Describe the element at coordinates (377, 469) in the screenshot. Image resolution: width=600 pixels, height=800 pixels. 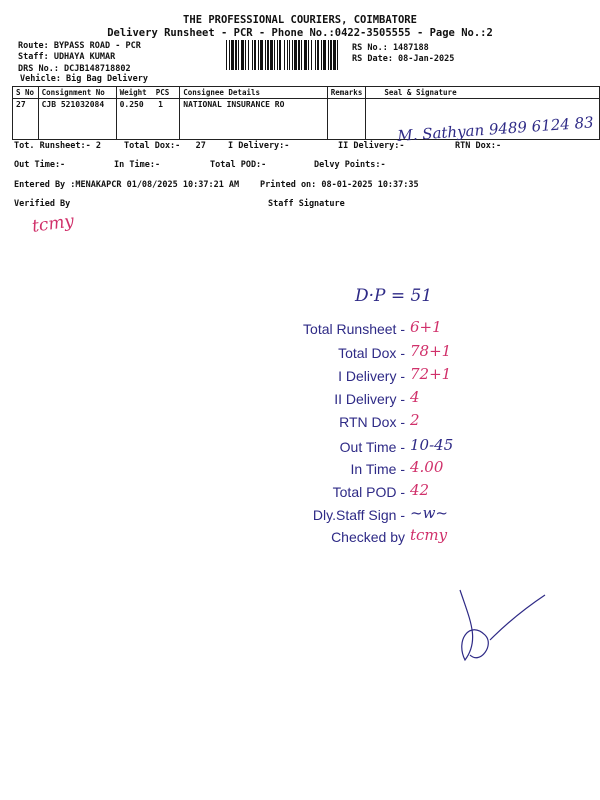
I see `stamp-label: In Time -` at that location.